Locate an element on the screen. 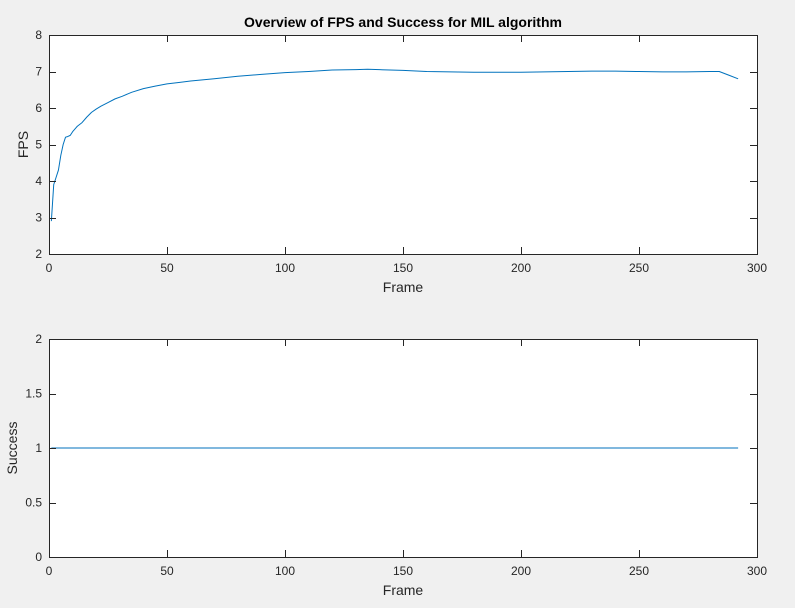 The height and width of the screenshot is (608, 795). success-x-tick-label: 250 is located at coordinates (639, 571).